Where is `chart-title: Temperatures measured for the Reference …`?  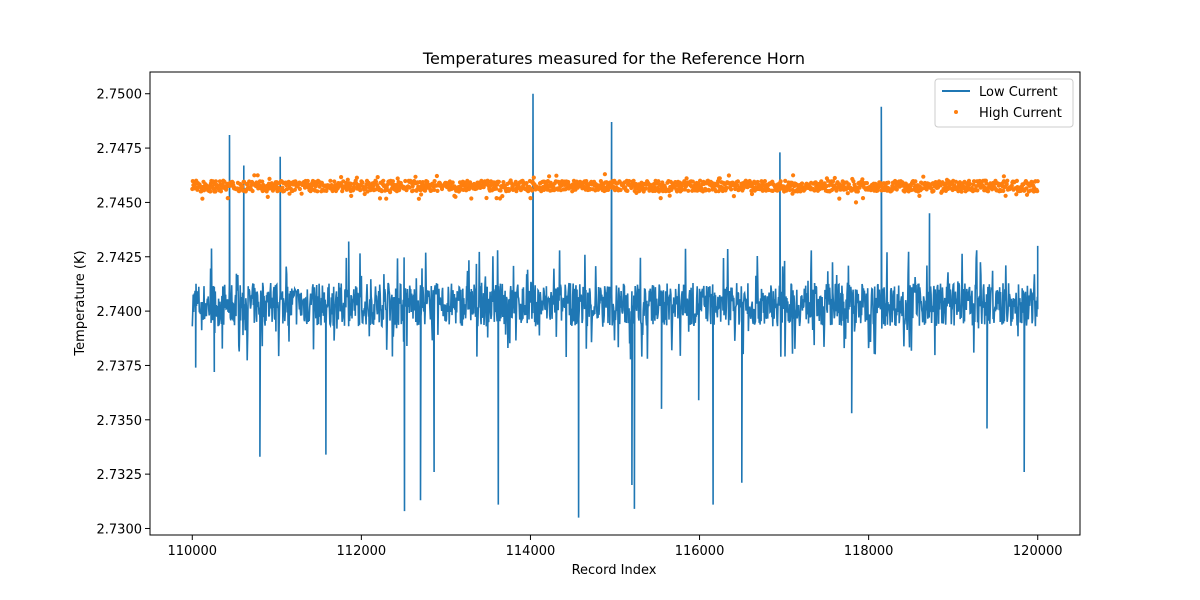 chart-title: Temperatures measured for the Reference … is located at coordinates (613, 58).